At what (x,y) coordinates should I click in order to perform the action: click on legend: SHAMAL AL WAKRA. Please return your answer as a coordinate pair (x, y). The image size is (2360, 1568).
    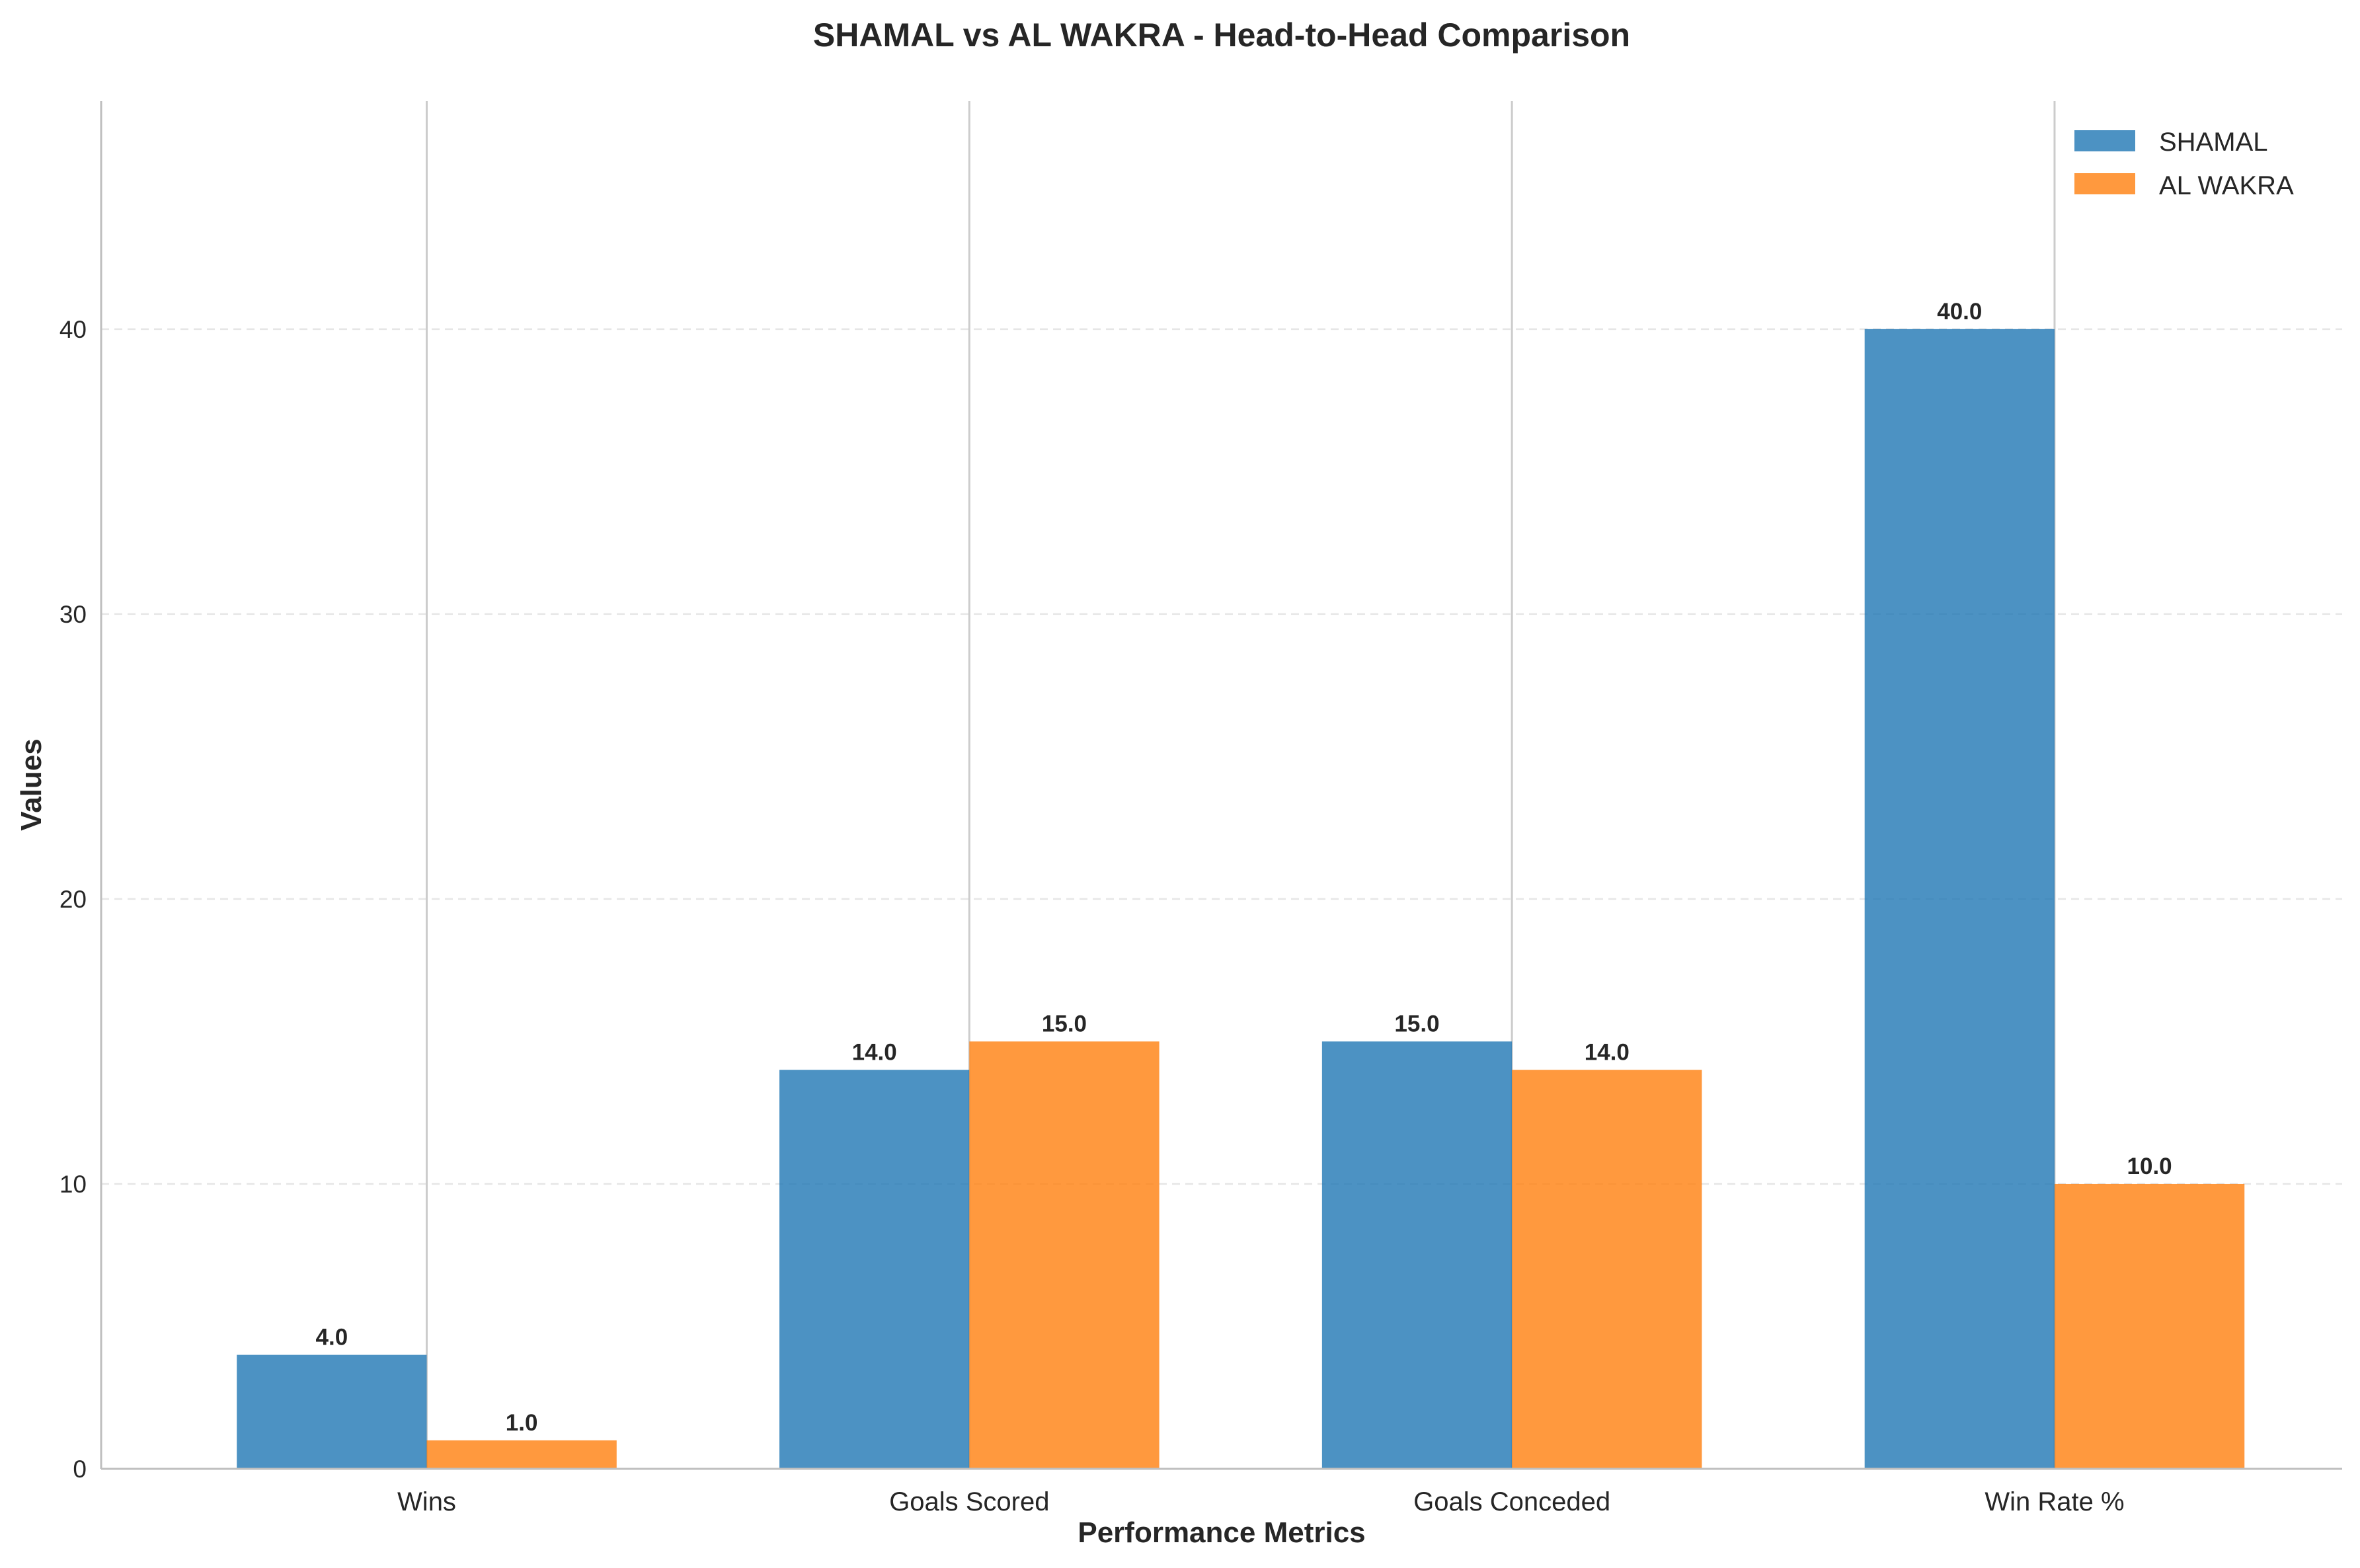
    Looking at the image, I should click on (2184, 164).